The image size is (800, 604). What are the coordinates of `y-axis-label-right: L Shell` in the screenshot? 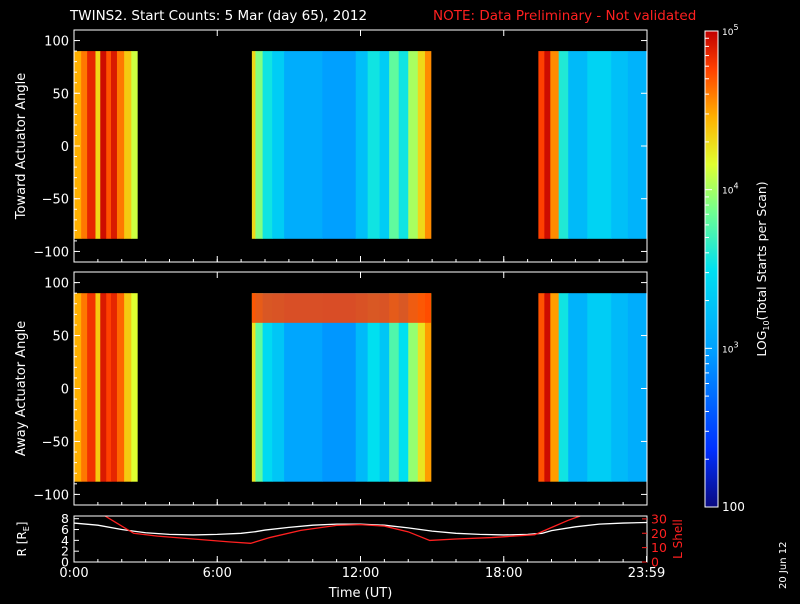 It's located at (678, 539).